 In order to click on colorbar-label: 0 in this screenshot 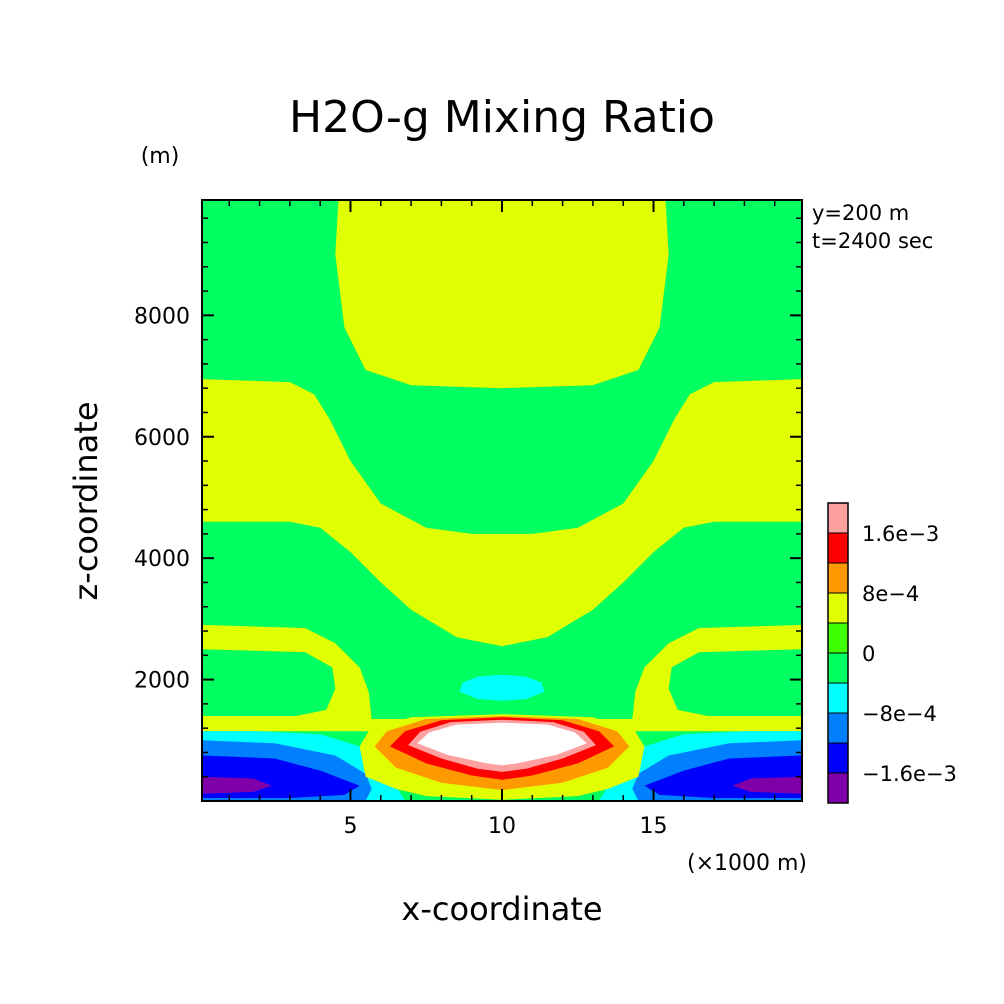, I will do `click(868, 654)`.